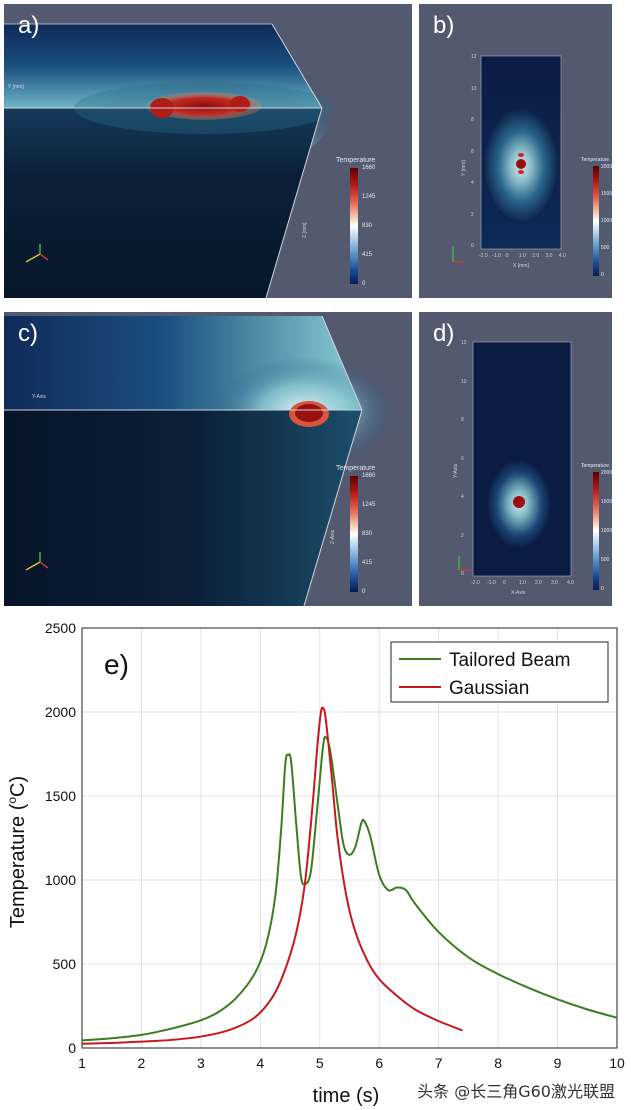 This screenshot has width=631, height=1110. I want to click on panel-d-scene, so click(515, 459).